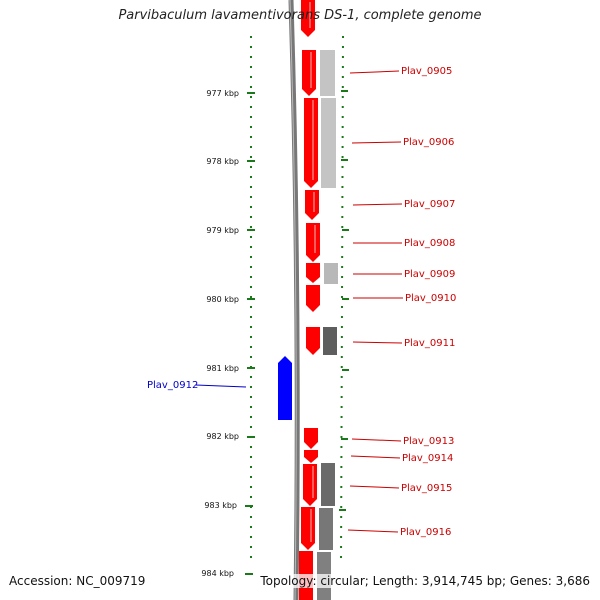  Describe the element at coordinates (220, 505) in the screenshot. I see `kbp-label-983: 983 kbp` at that location.